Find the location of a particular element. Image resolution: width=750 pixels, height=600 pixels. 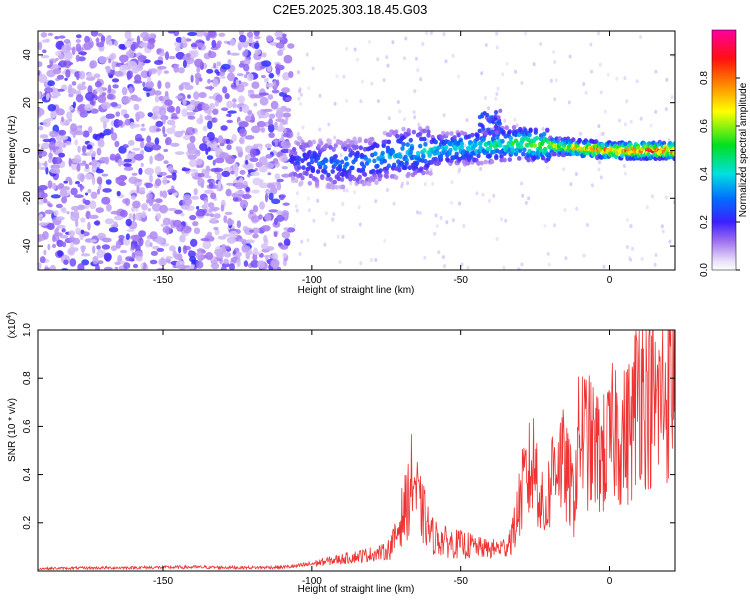

colorbar-tick-label: 0.6 is located at coordinates (704, 126).